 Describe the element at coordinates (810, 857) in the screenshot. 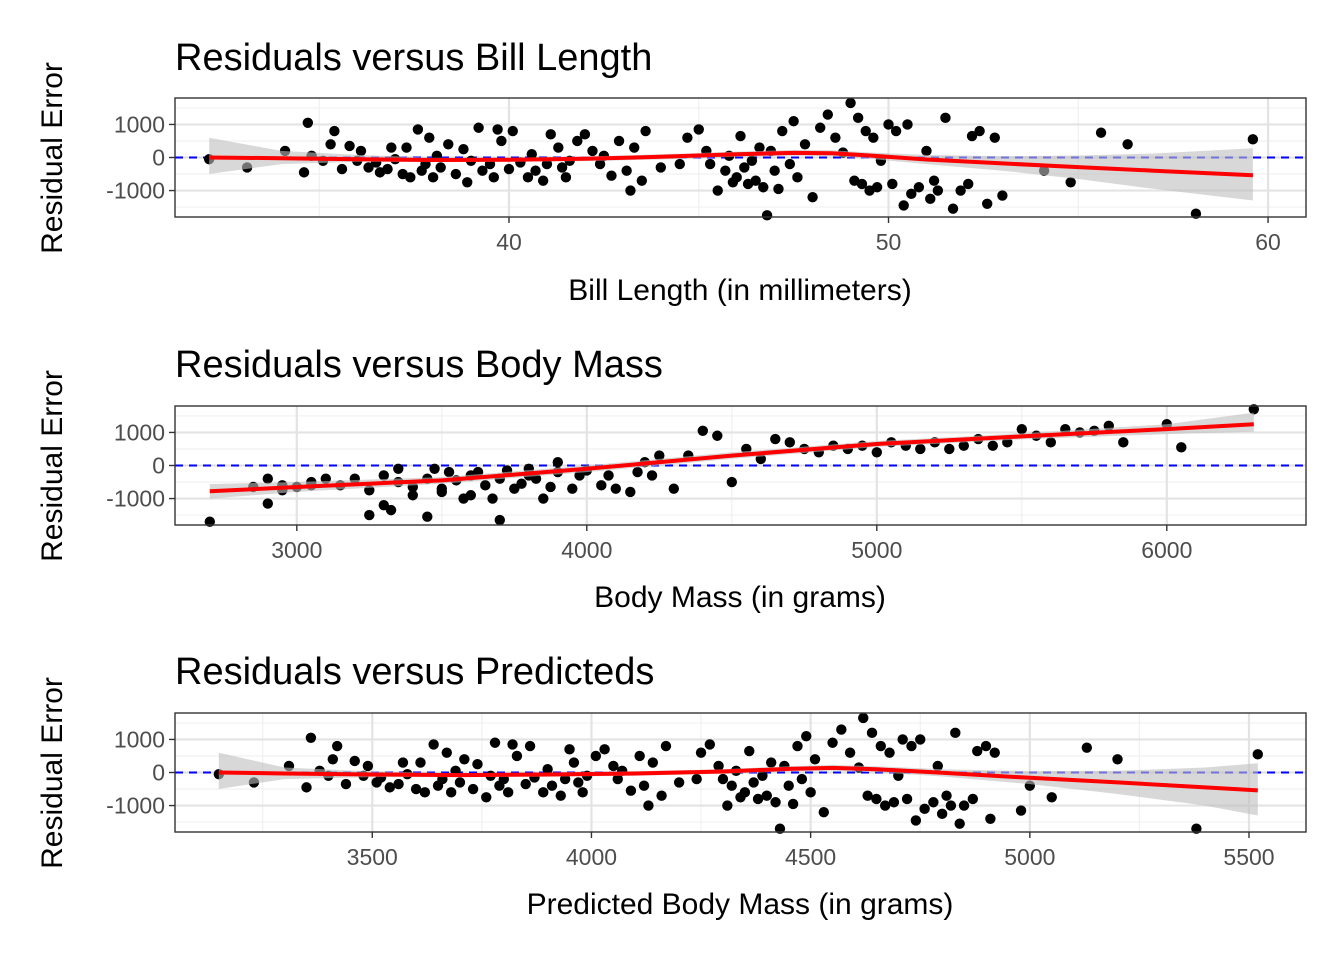

I see `x-tick-label: 4500` at that location.